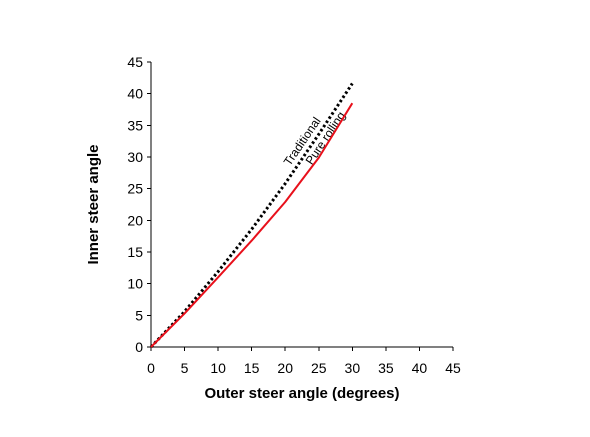 The height and width of the screenshot is (437, 590). Describe the element at coordinates (319, 368) in the screenshot. I see `x-tick-label: 25` at that location.